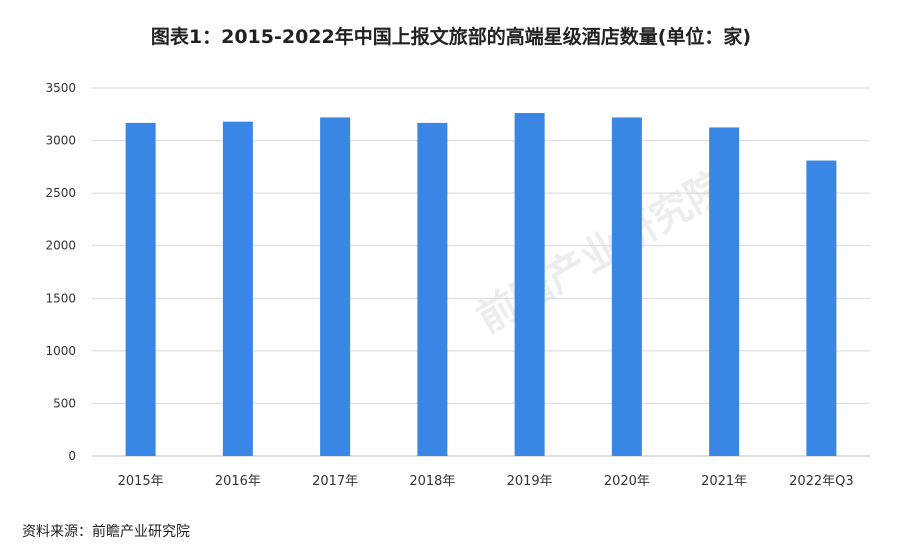  What do you see at coordinates (72, 456) in the screenshot?
I see `y-tick-label: 0` at bounding box center [72, 456].